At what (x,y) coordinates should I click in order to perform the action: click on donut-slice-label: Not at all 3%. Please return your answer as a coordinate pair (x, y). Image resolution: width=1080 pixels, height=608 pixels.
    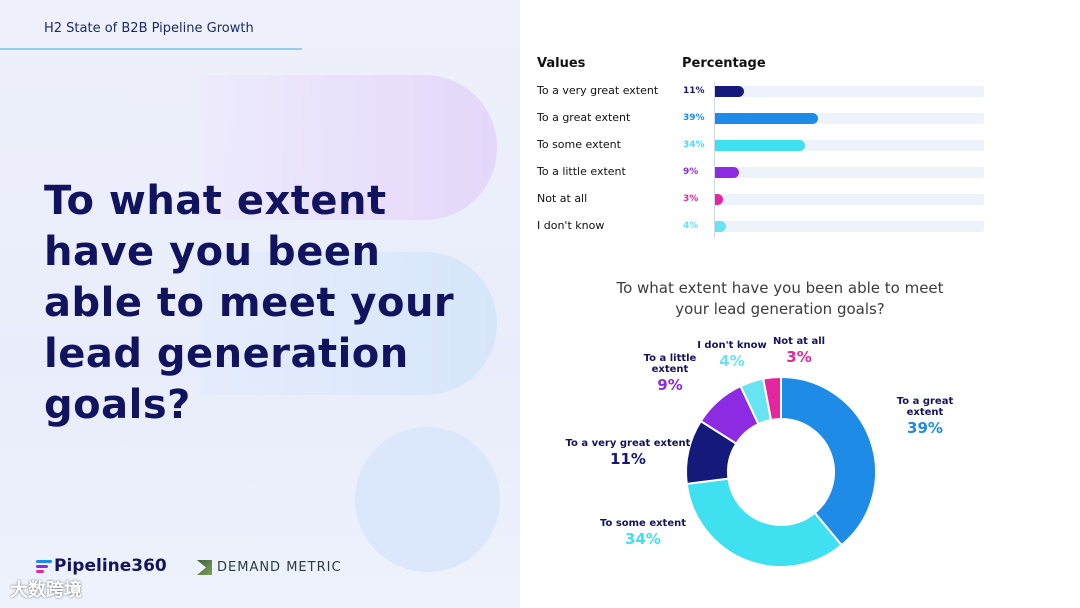
    Looking at the image, I should click on (799, 351).